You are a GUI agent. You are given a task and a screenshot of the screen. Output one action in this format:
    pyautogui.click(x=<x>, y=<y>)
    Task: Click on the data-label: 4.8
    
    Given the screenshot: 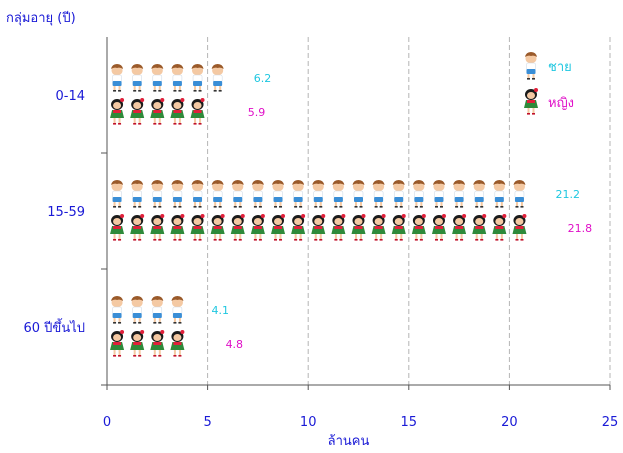 What is the action you would take?
    pyautogui.click(x=235, y=344)
    